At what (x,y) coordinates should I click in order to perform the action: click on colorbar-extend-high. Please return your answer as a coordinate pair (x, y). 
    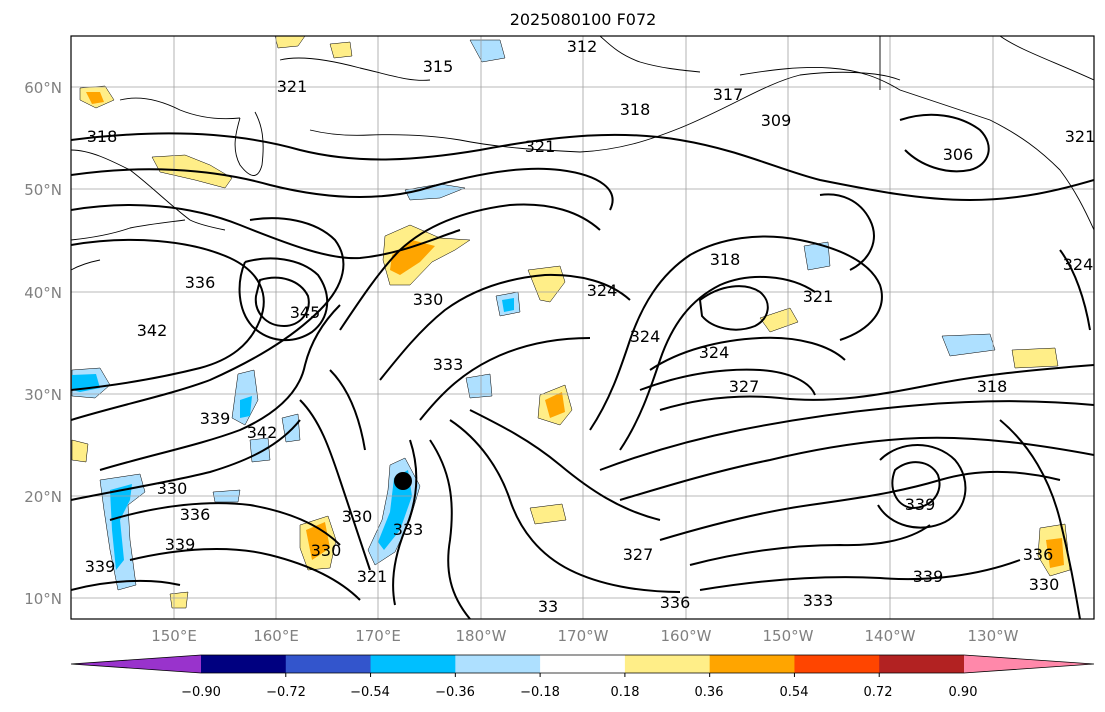
    Looking at the image, I should click on (1029, 664).